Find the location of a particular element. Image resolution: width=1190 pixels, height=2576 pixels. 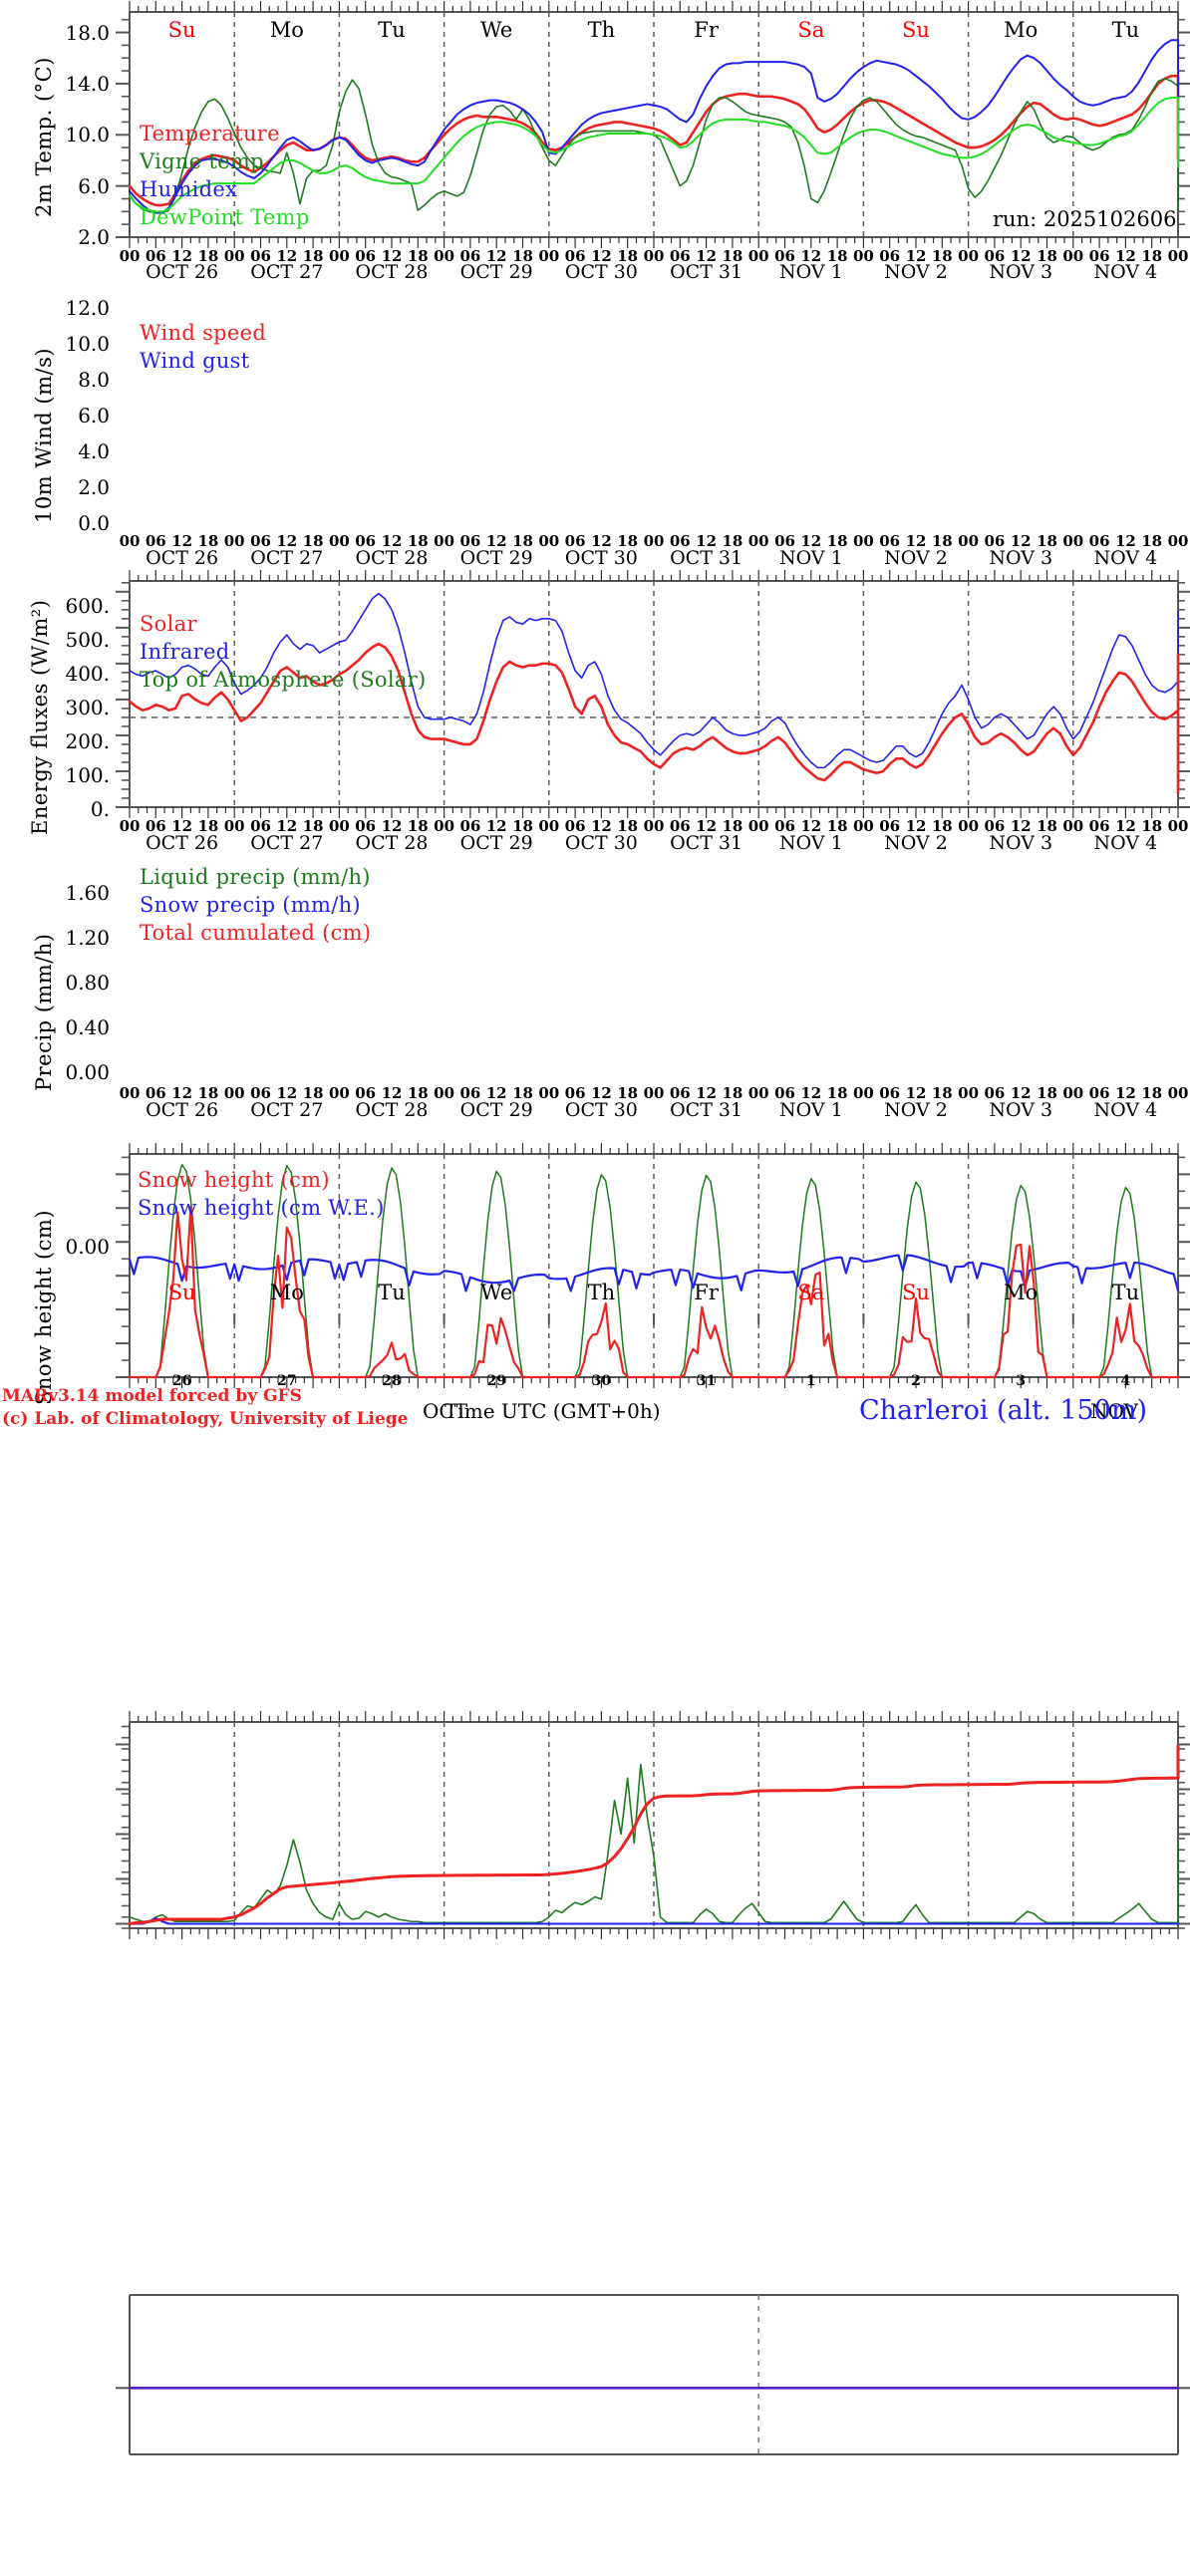

site-label: Charleroi (alt. 150m) is located at coordinates (1003, 1410).